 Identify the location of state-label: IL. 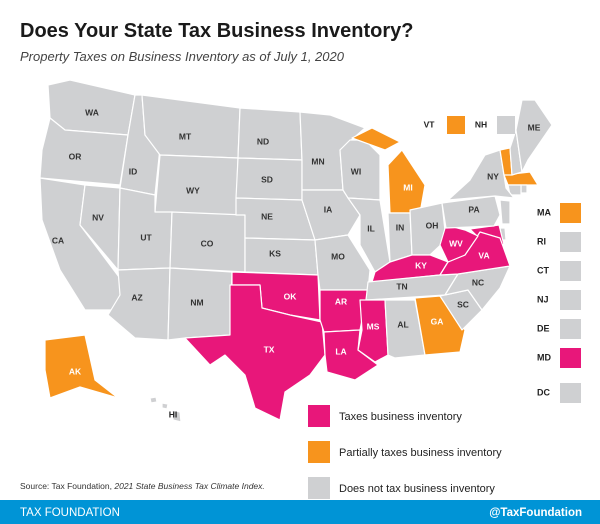
(371, 228).